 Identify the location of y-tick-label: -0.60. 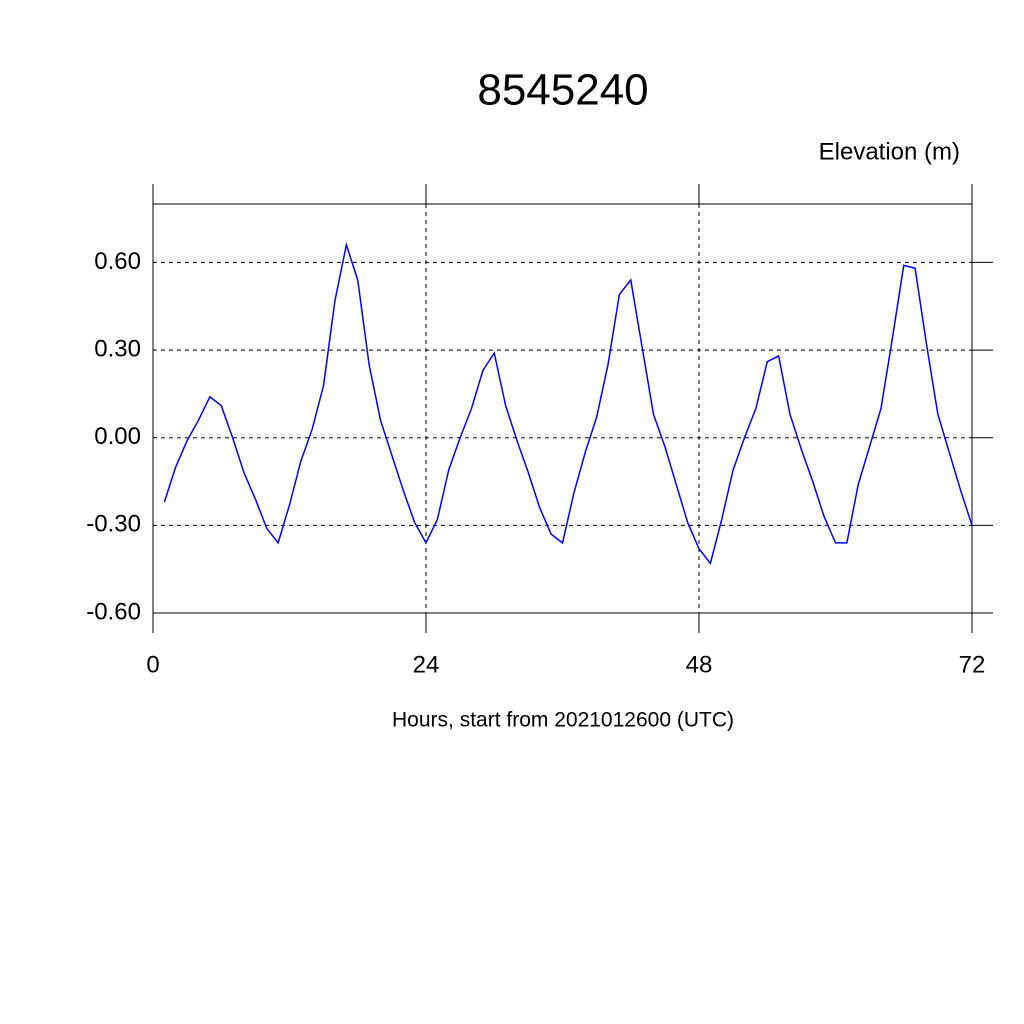
(113, 611).